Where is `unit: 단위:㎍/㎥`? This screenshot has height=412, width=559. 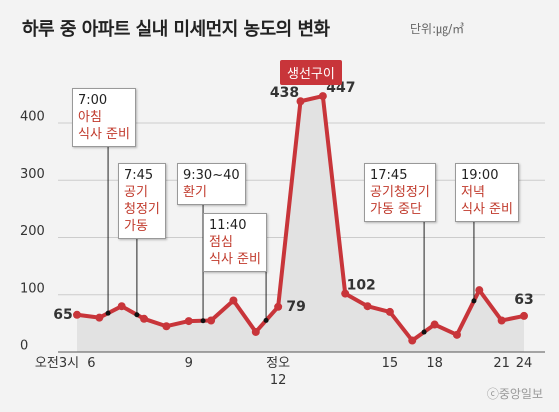 unit: 단위:㎍/㎥ is located at coordinates (437, 29).